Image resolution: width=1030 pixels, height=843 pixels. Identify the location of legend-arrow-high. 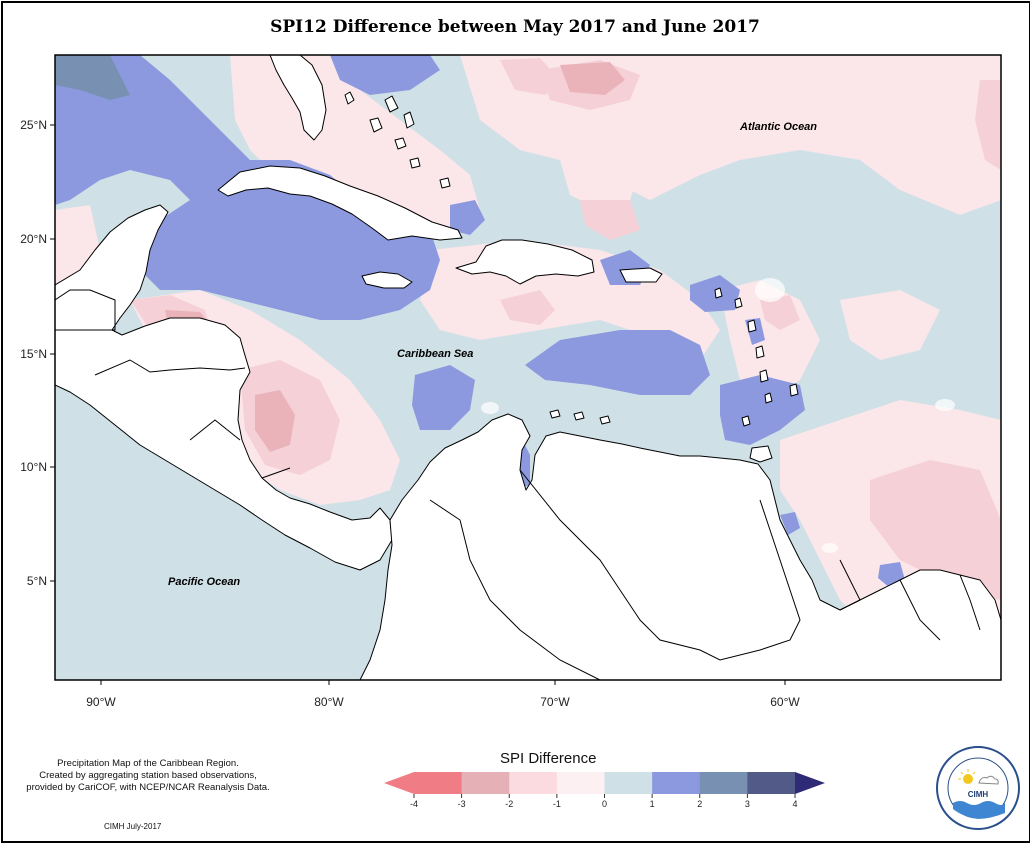
(810, 783).